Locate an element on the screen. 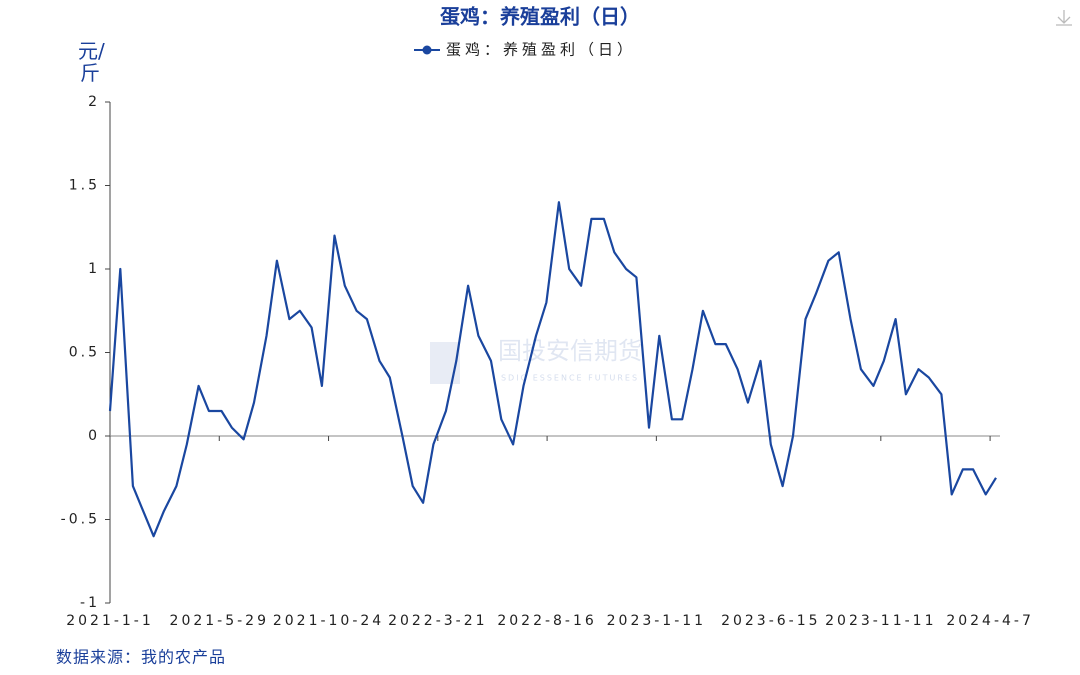 The width and height of the screenshot is (1080, 675). legend-marker is located at coordinates (427, 50).